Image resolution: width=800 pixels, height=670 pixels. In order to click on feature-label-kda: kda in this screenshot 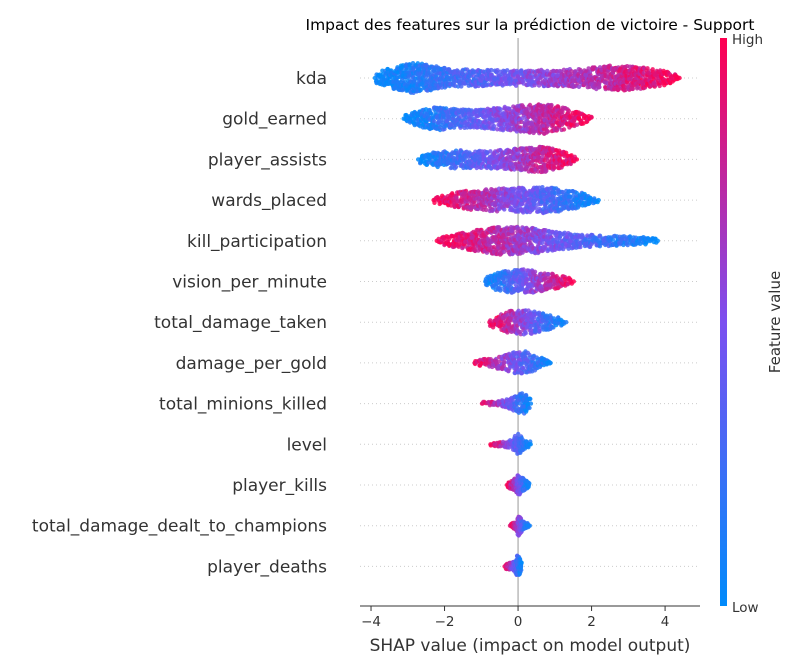, I will do `click(311, 79)`.